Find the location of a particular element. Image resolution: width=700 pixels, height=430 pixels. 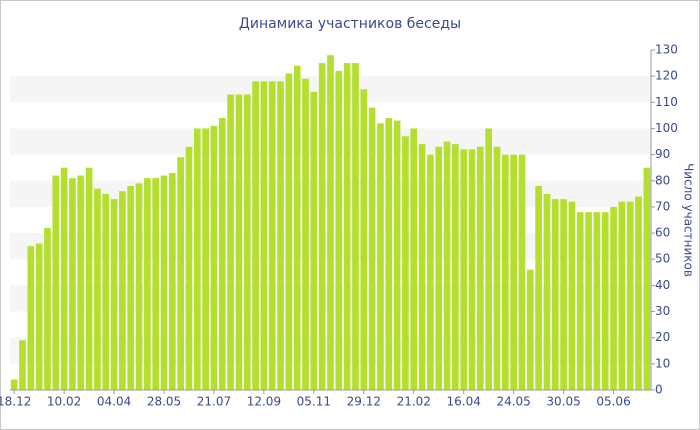

x-tick-label: 18.12 is located at coordinates (15, 402).